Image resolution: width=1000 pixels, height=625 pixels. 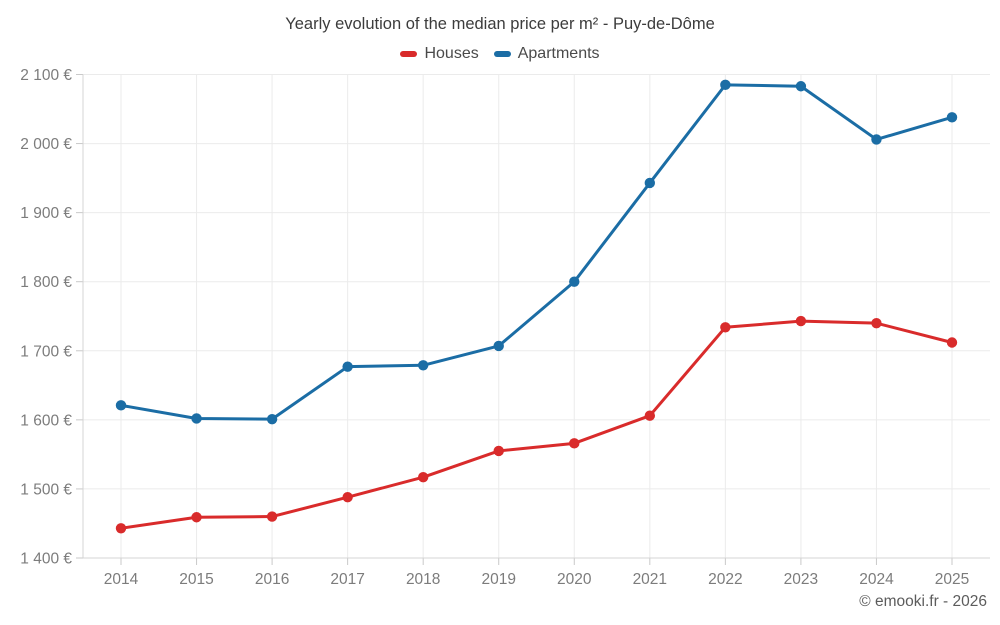 I want to click on data-point-apartments-2017, so click(x=347, y=366).